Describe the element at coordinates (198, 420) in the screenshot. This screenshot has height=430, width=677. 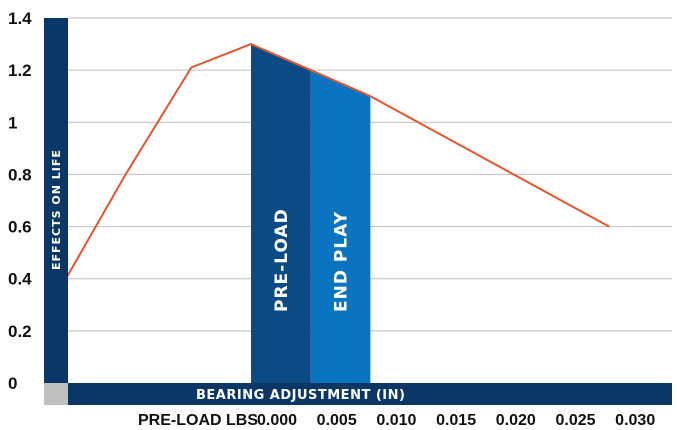
I see `x-row-label: PRE-LOAD LBS` at that location.